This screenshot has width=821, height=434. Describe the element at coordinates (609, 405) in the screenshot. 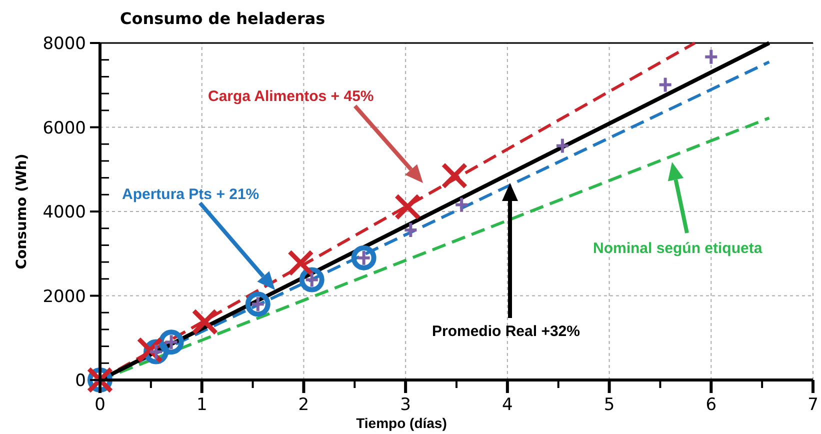

I see `x-tick-label: 5` at that location.